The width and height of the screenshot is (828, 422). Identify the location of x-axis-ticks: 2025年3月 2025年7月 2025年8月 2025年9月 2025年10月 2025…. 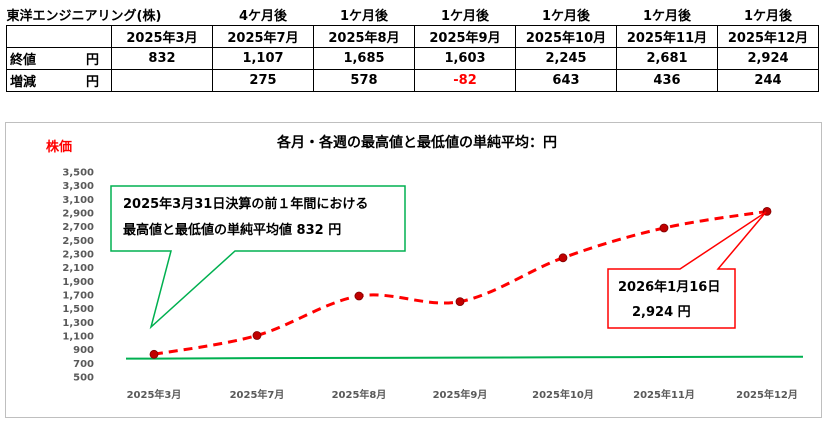
(462, 394).